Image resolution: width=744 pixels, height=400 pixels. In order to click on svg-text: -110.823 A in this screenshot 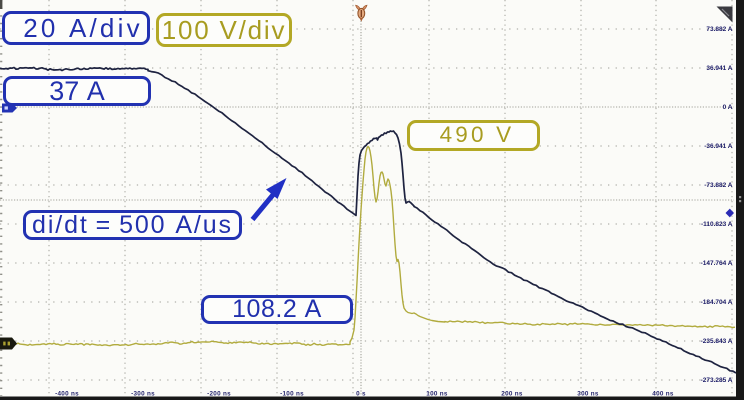, I will do `click(717, 224)`.